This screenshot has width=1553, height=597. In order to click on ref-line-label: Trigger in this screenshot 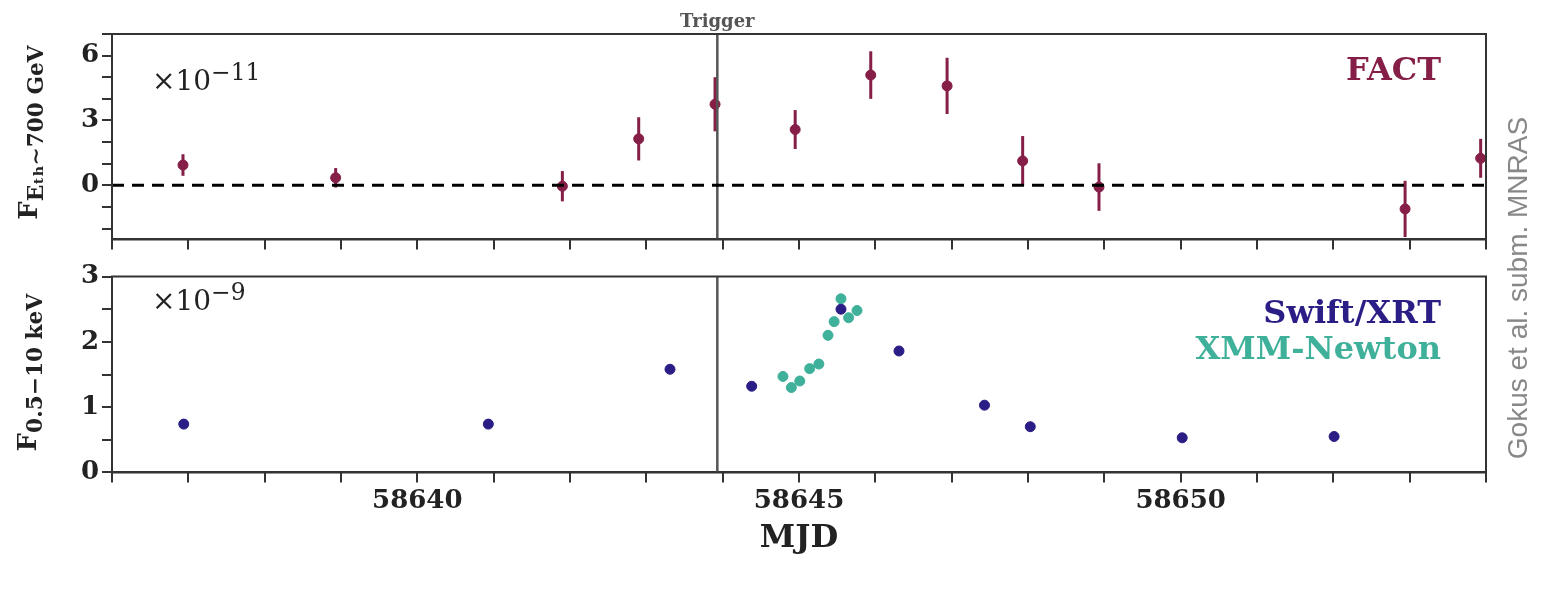, I will do `click(718, 20)`.